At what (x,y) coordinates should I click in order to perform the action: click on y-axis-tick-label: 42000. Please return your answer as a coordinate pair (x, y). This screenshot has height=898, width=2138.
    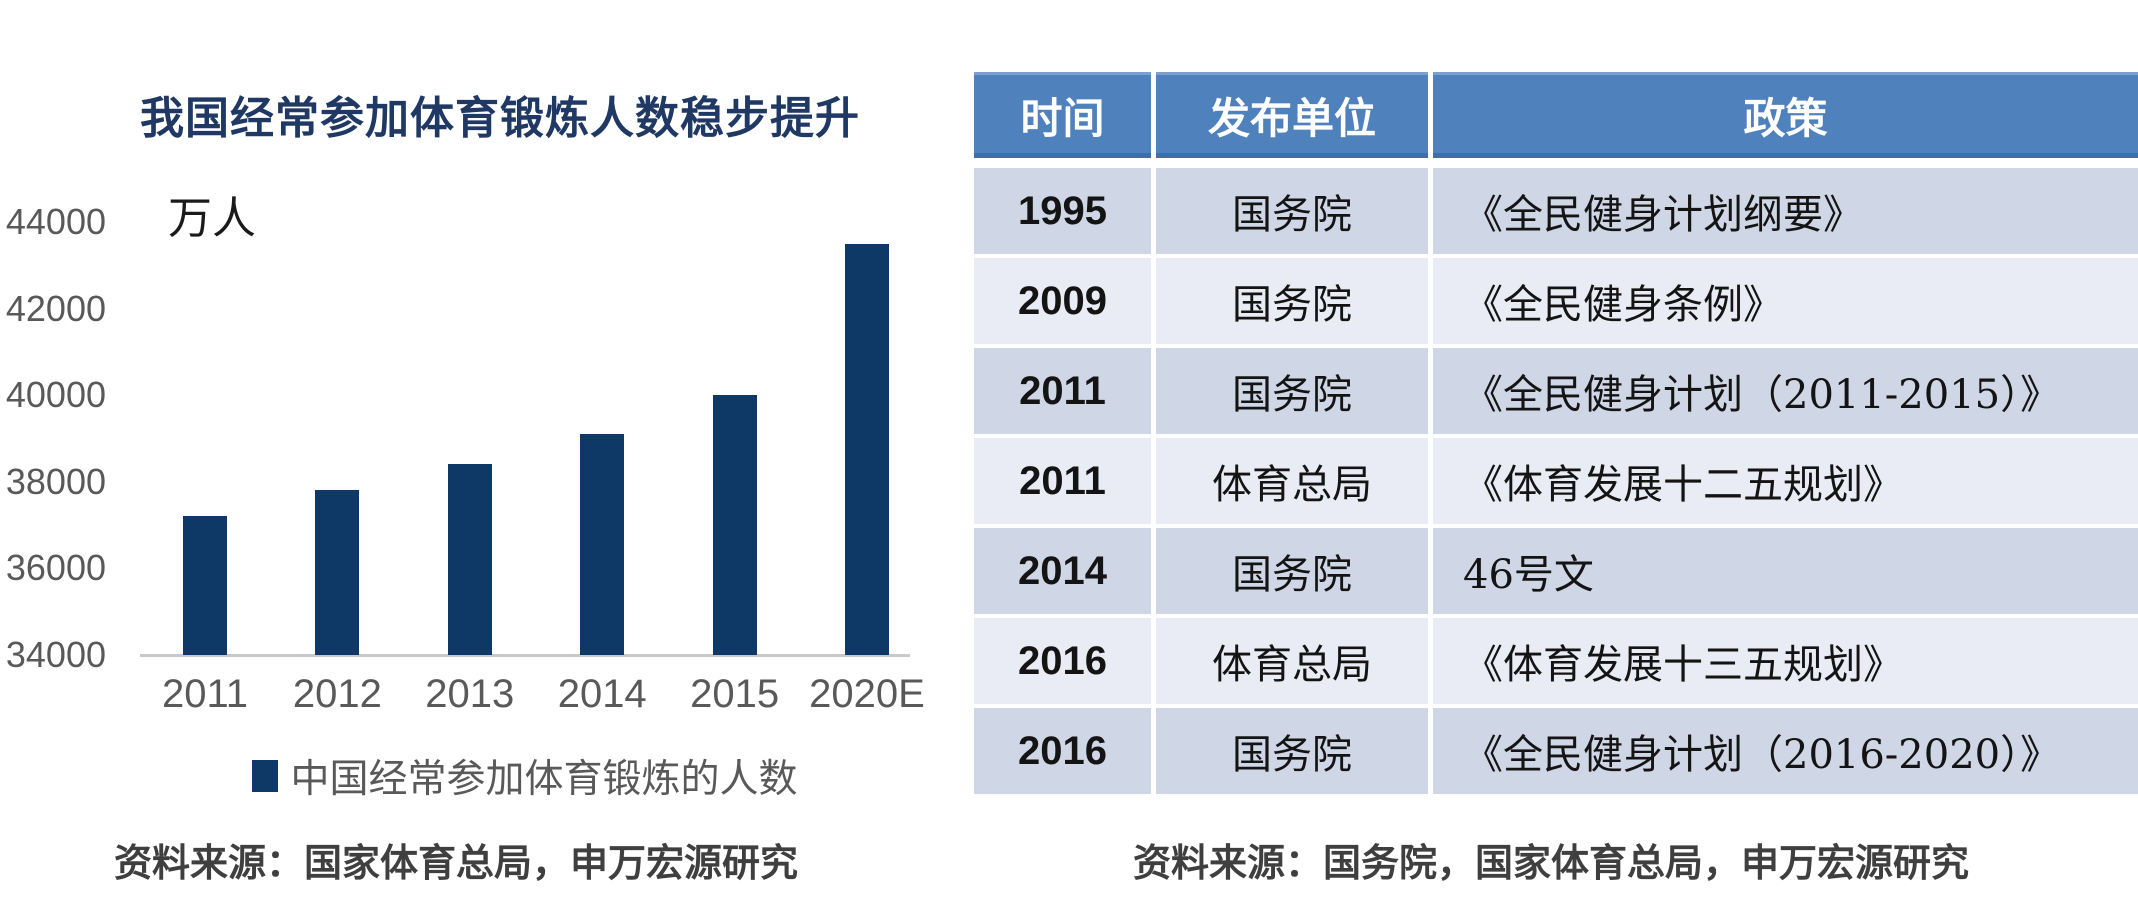
    Looking at the image, I should click on (55, 308).